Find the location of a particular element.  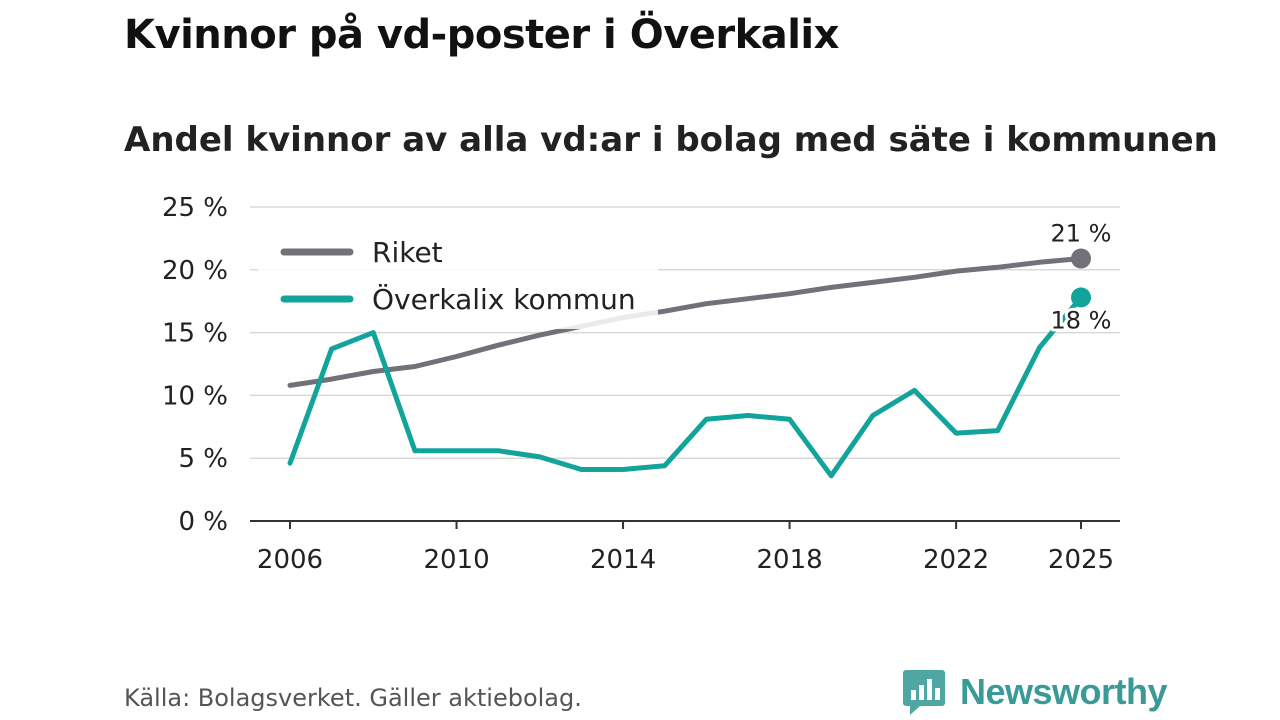

y-tick-label: 0 % is located at coordinates (203, 522).